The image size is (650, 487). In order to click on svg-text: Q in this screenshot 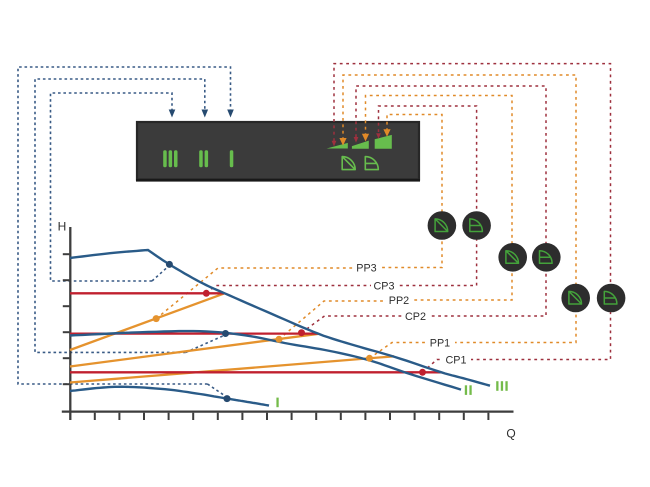, I will do `click(510, 434)`.